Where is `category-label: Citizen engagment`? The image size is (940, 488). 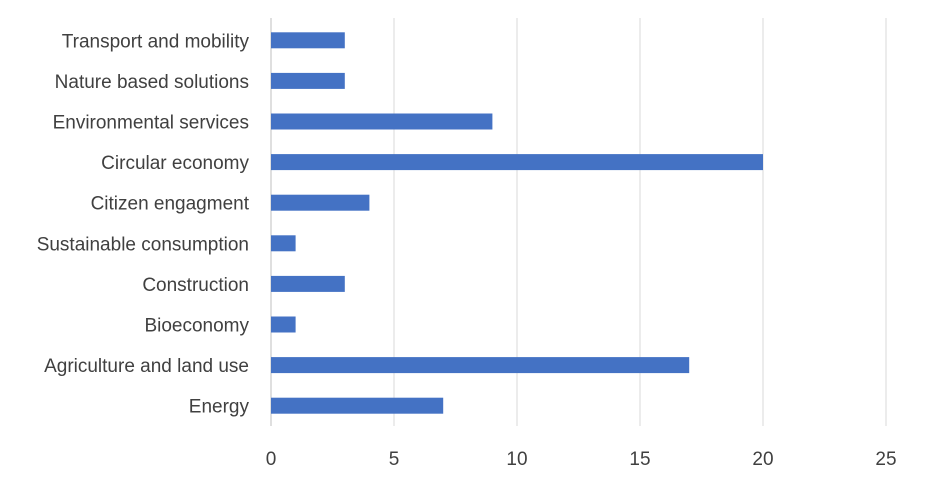 category-label: Citizen engagment is located at coordinates (170, 204).